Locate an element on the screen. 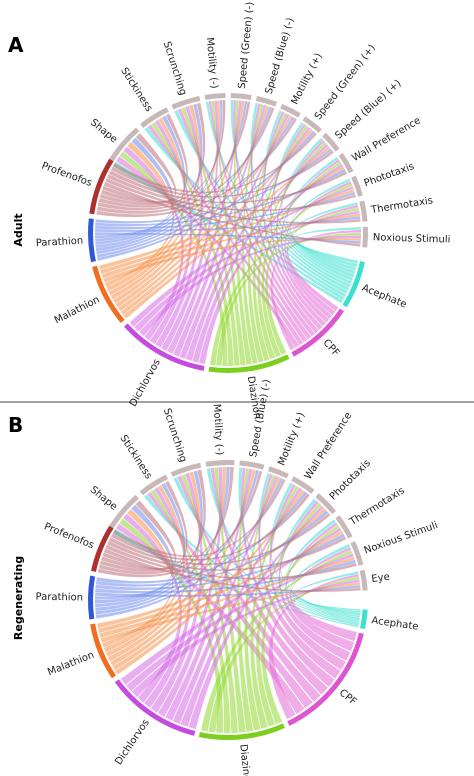 The height and width of the screenshot is (776, 474). label-diazinon: Diazinon is located at coordinates (244, 760).